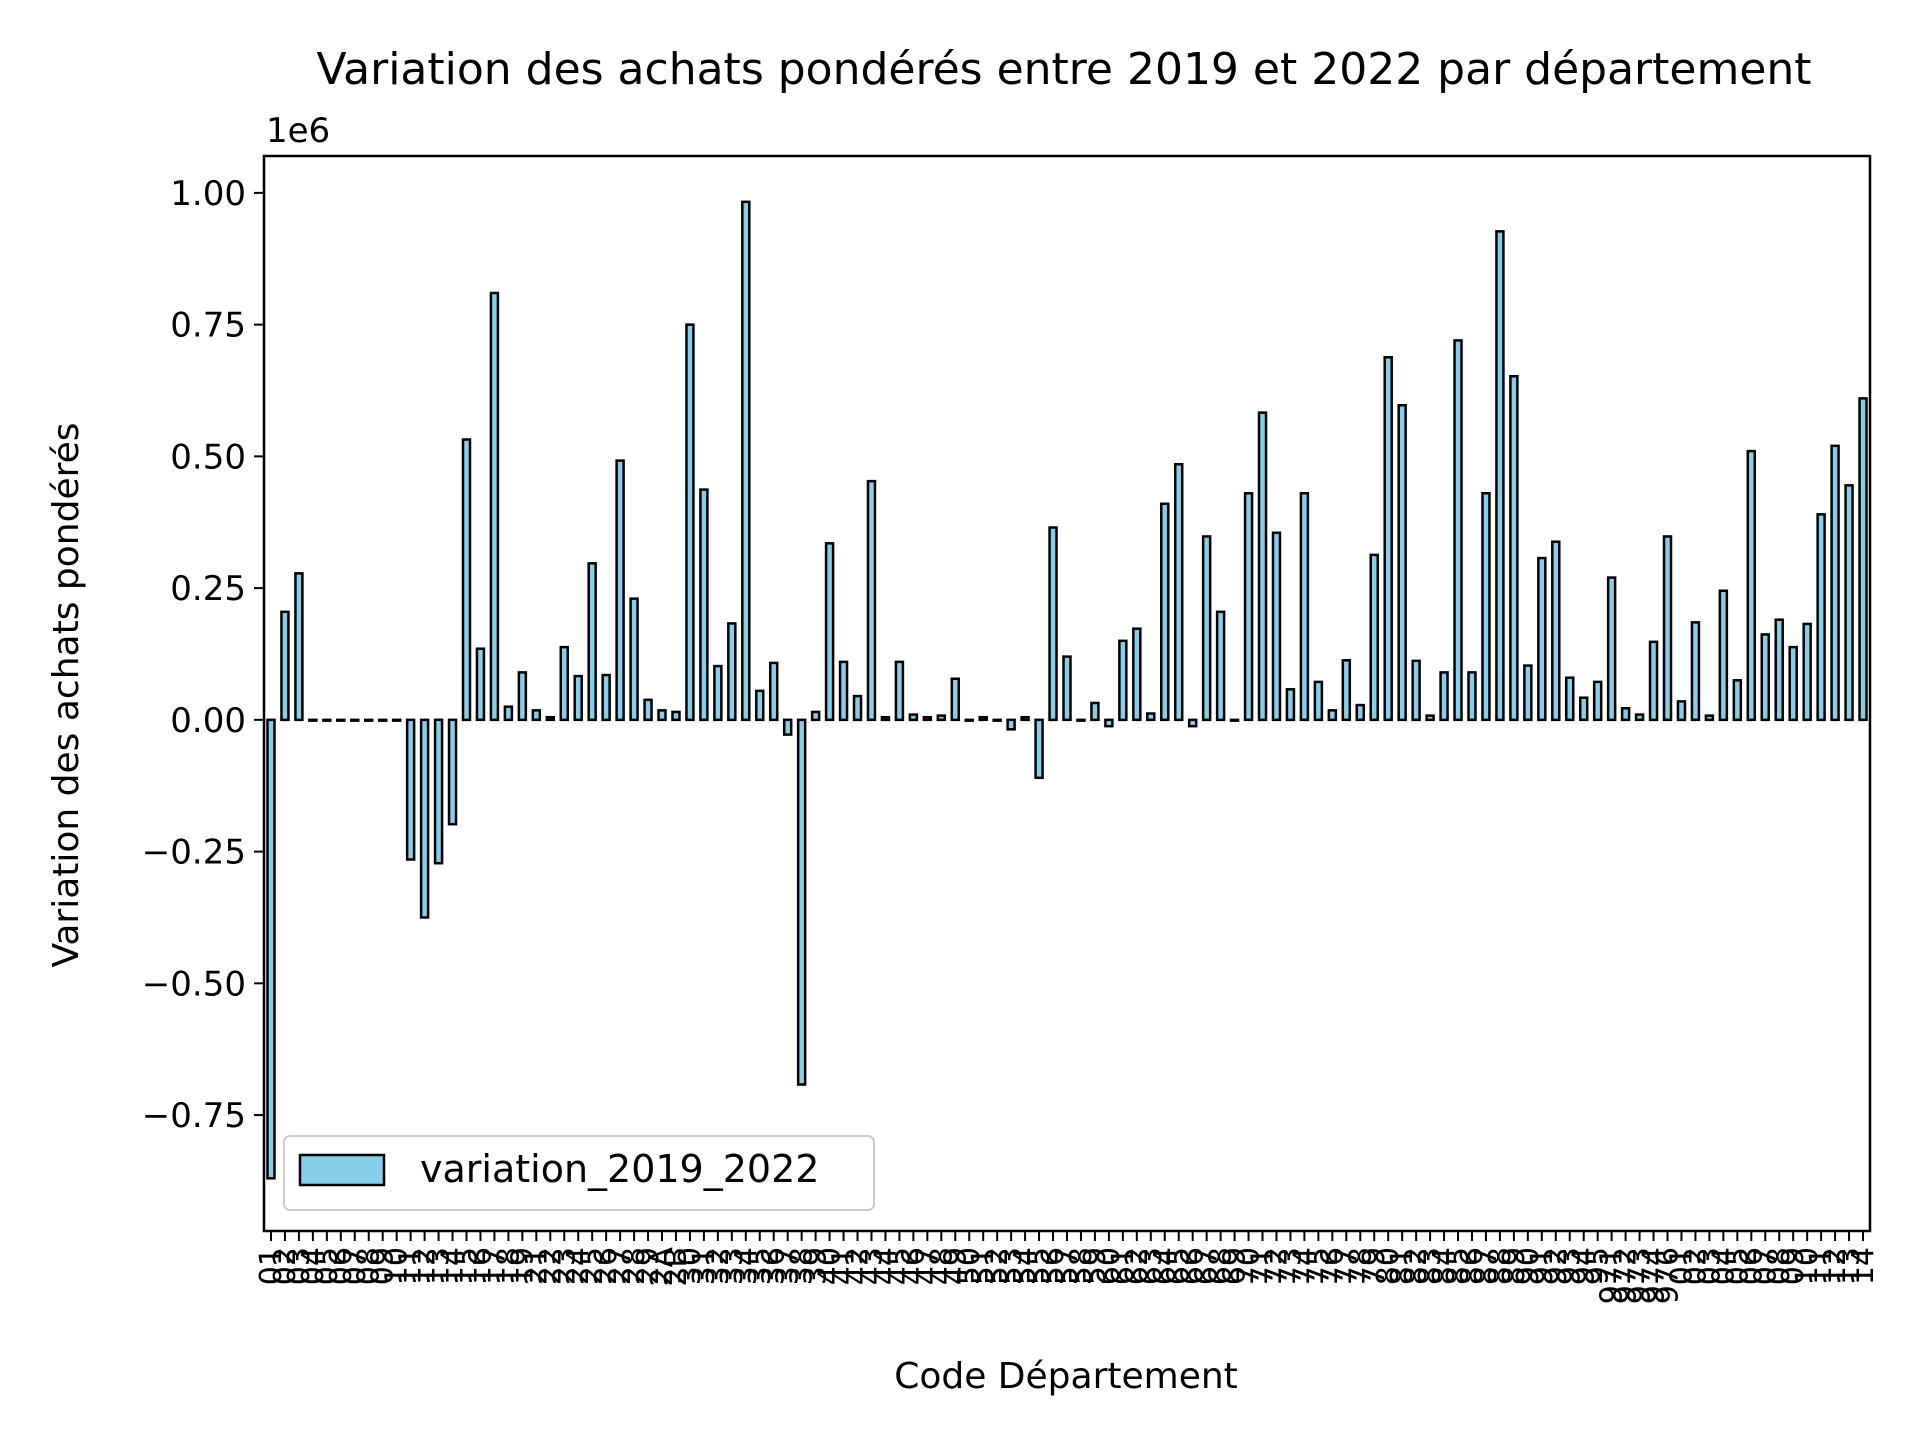  Describe the element at coordinates (1067, 1266) in the screenshot. I see `x-tick-label: 57` at that location.